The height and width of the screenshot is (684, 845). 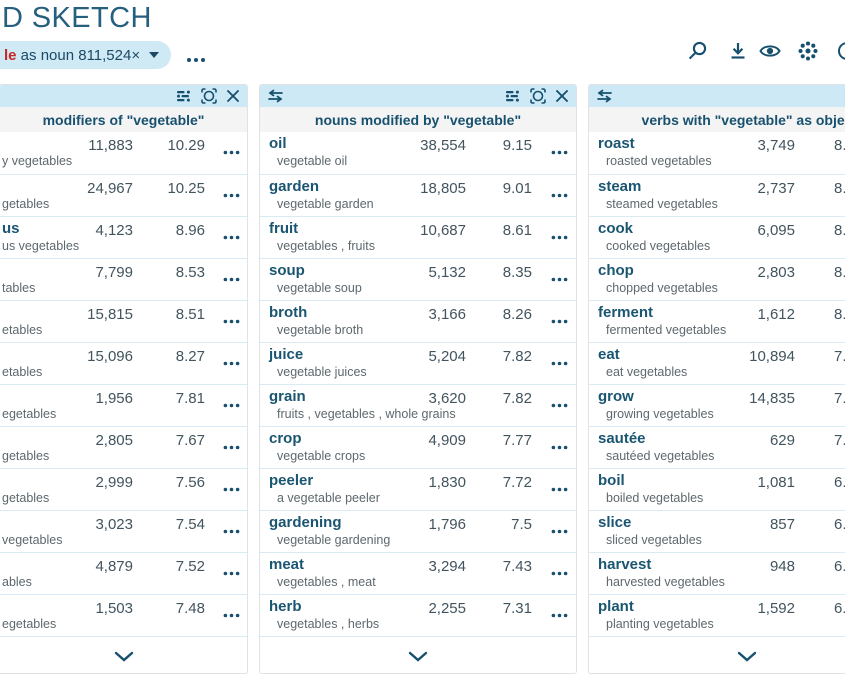 What do you see at coordinates (776, 145) in the screenshot?
I see `frequency-value: 3,749` at bounding box center [776, 145].